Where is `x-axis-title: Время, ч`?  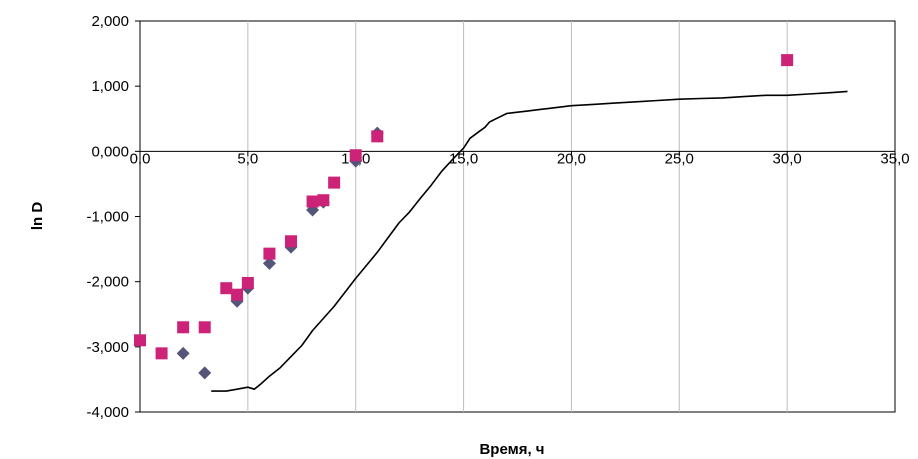
x-axis-title: Время, ч is located at coordinates (511, 449).